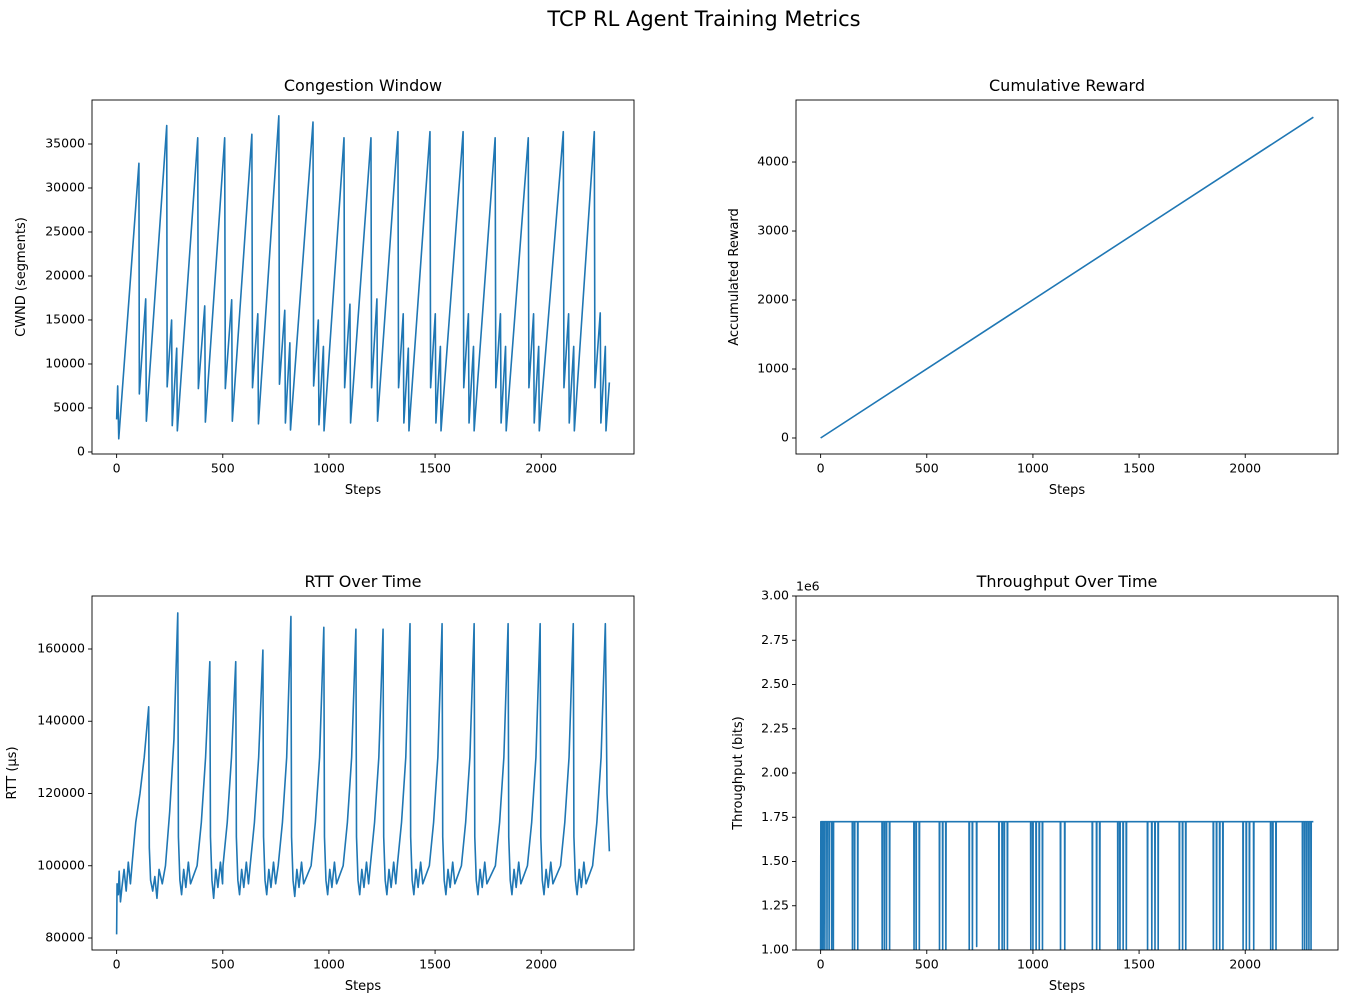  I want to click on y-tick-label: 140000, so click(61, 720).